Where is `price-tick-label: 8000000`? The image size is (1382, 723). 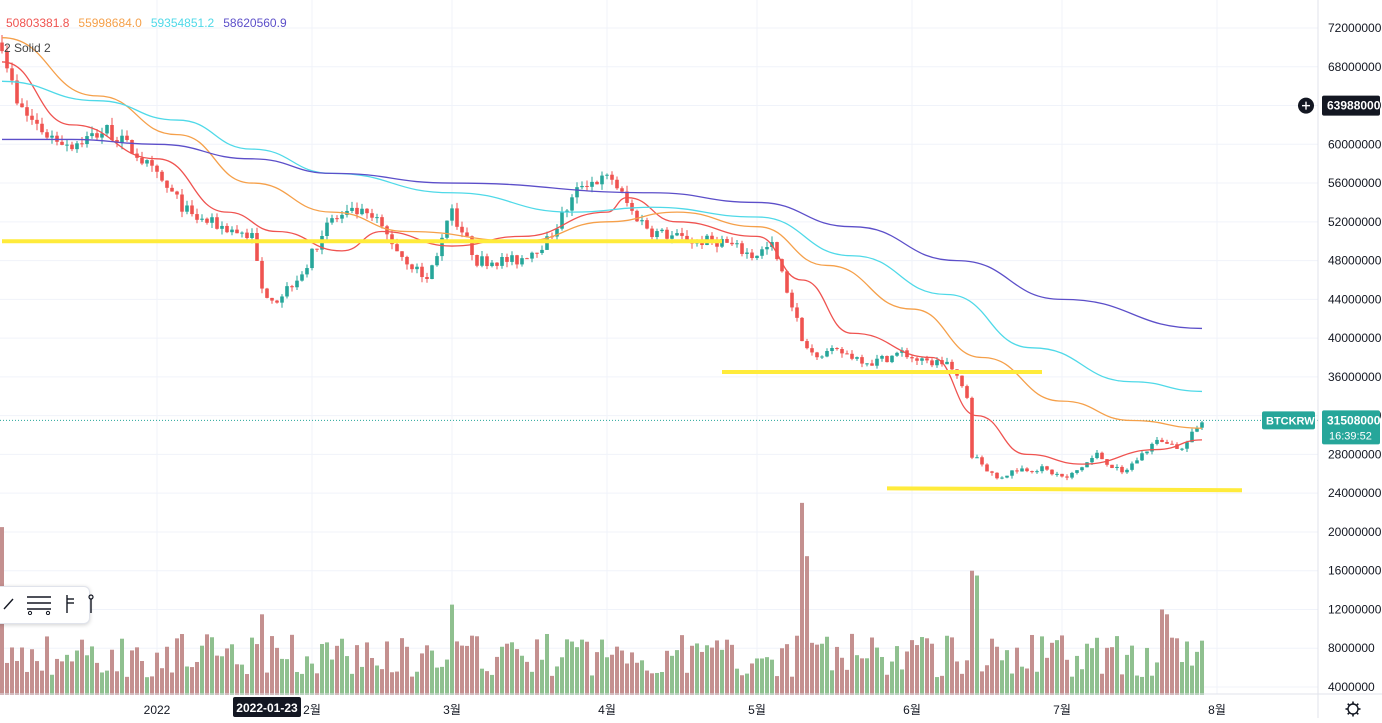
price-tick-label: 8000000 is located at coordinates (1351, 648).